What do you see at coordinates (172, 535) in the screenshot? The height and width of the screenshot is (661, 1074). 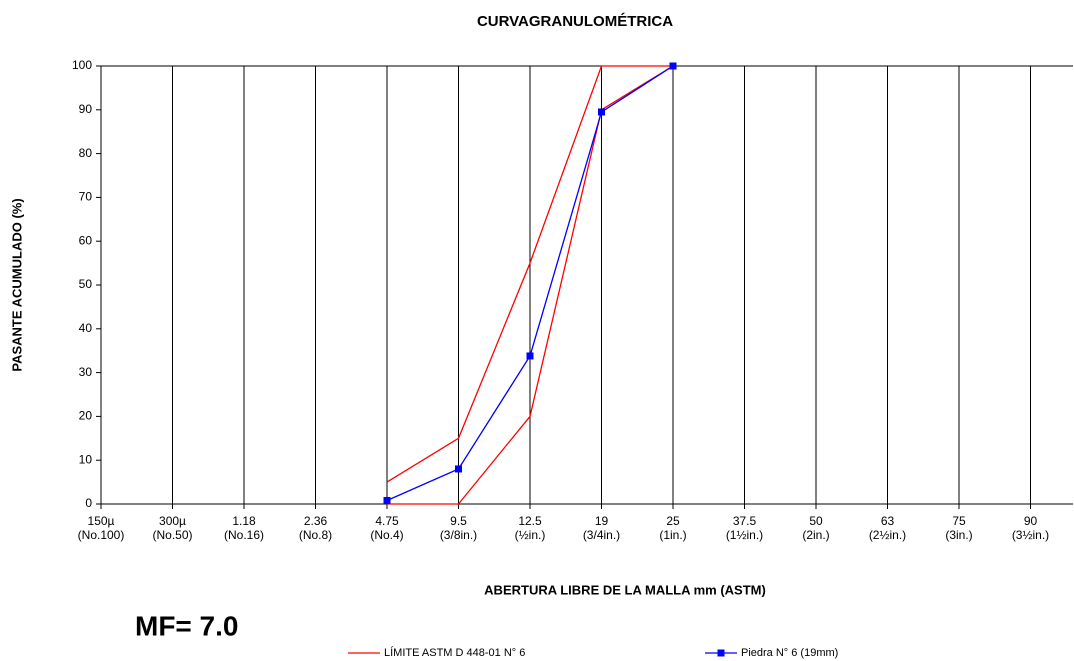 I see `x-tick-note: (No.50)` at bounding box center [172, 535].